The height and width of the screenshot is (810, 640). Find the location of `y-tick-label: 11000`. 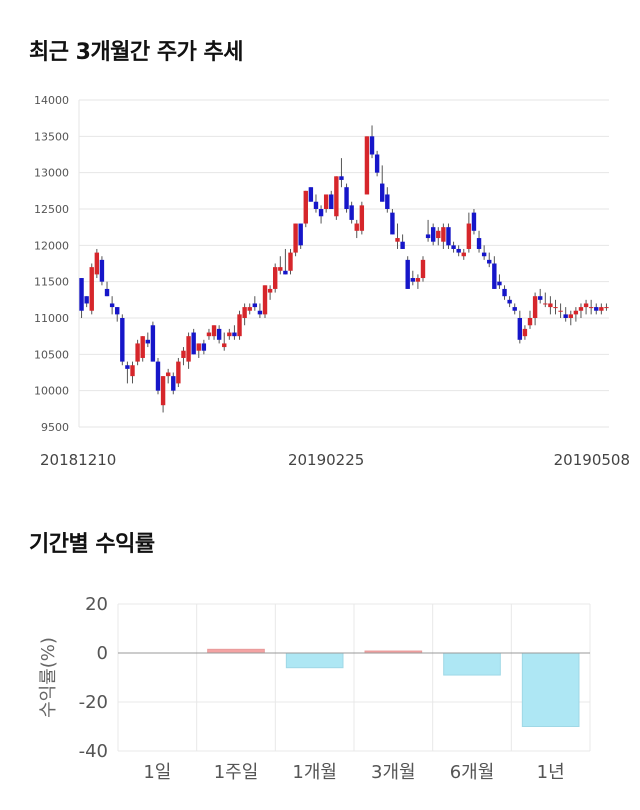

y-tick-label: 11000 is located at coordinates (51, 318).